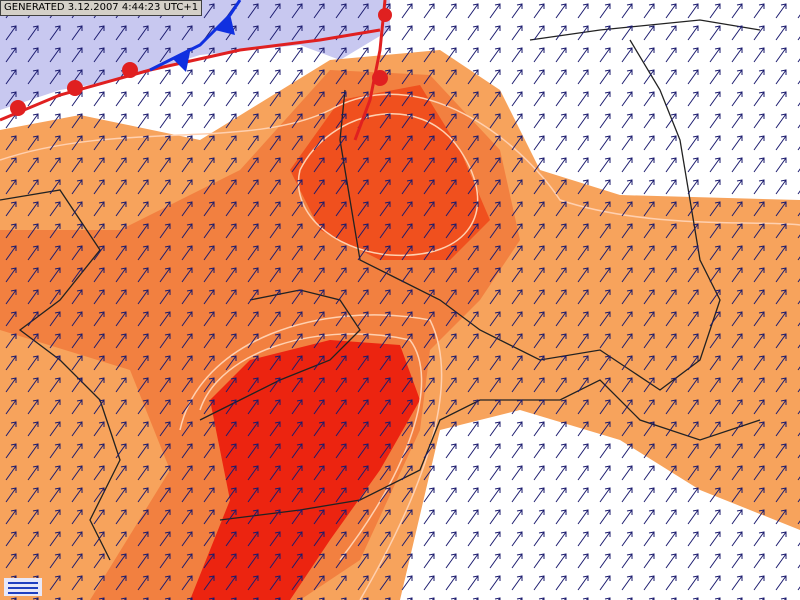  What do you see at coordinates (190, 75) in the screenshot?
I see `warm-front` at bounding box center [190, 75].